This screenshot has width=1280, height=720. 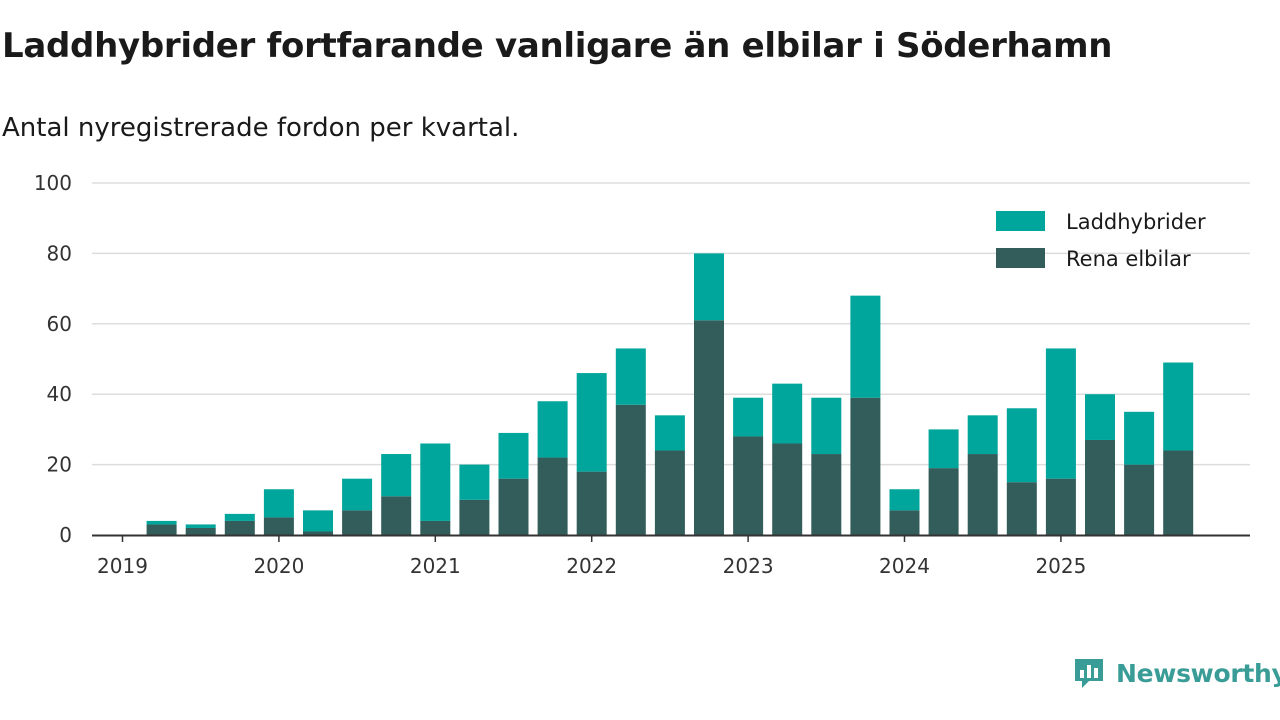 What do you see at coordinates (591, 566) in the screenshot?
I see `x-tick-label: 2022` at bounding box center [591, 566].